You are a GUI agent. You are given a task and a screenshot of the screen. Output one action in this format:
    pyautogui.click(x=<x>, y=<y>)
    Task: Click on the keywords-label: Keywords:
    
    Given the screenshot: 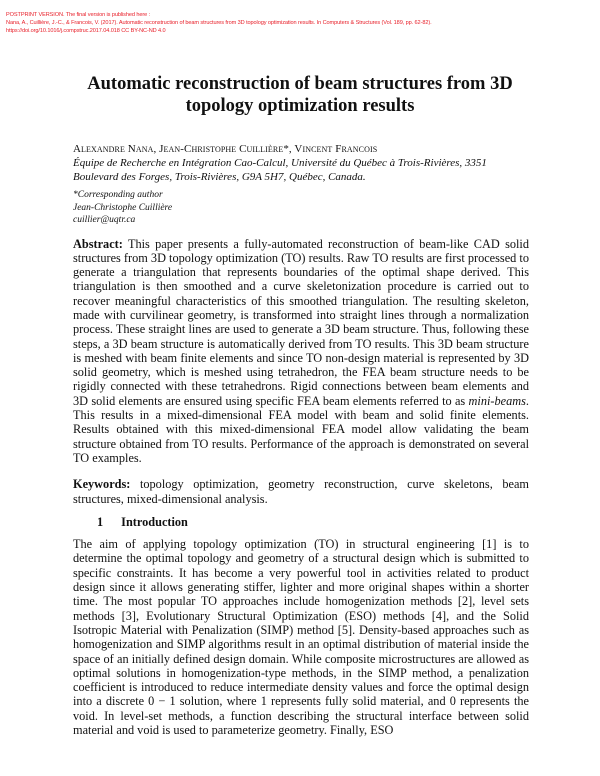 What is the action you would take?
    pyautogui.click(x=102, y=484)
    